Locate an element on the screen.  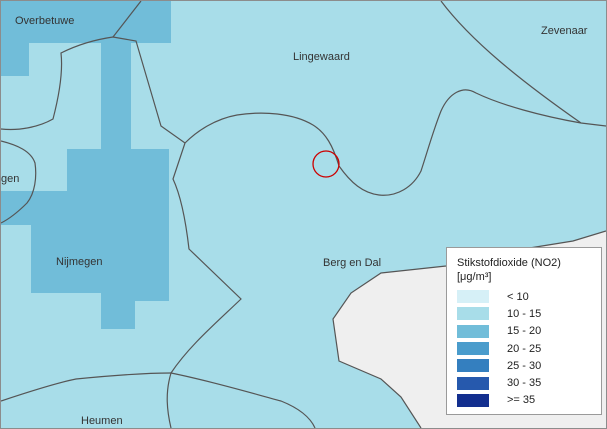
place-label-lingewaard: Lingewaard is located at coordinates (321, 57).